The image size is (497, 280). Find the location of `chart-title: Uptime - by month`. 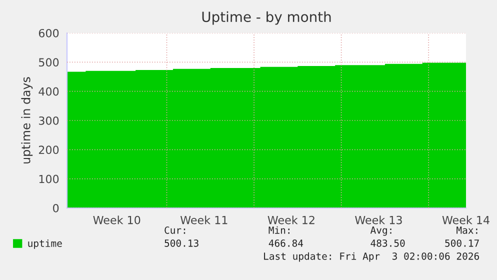

chart-title: Uptime - by month is located at coordinates (266, 18).